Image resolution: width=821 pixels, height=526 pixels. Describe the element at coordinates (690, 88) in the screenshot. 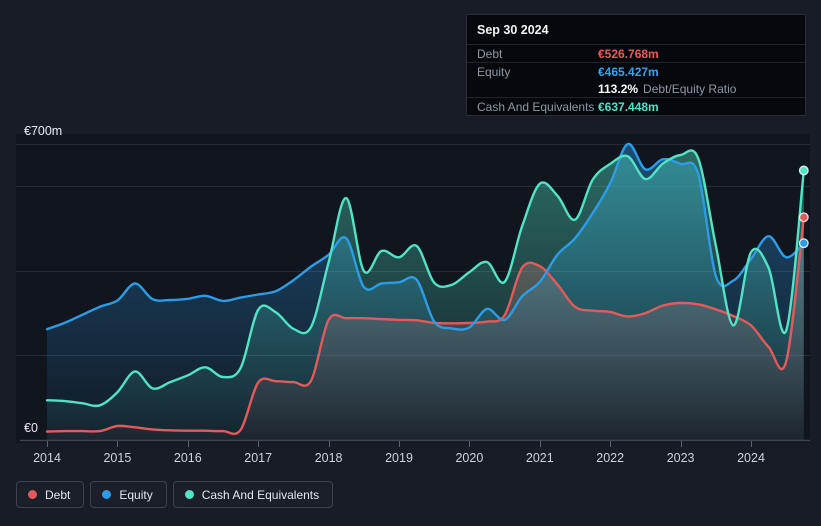

I see `tooltip-ratio-label: Debt/Equity Ratio` at that location.